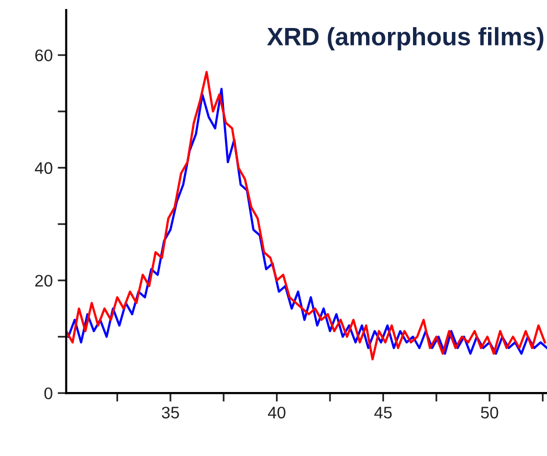  What do you see at coordinates (171, 412) in the screenshot?
I see `x-tick-label: 35` at bounding box center [171, 412].